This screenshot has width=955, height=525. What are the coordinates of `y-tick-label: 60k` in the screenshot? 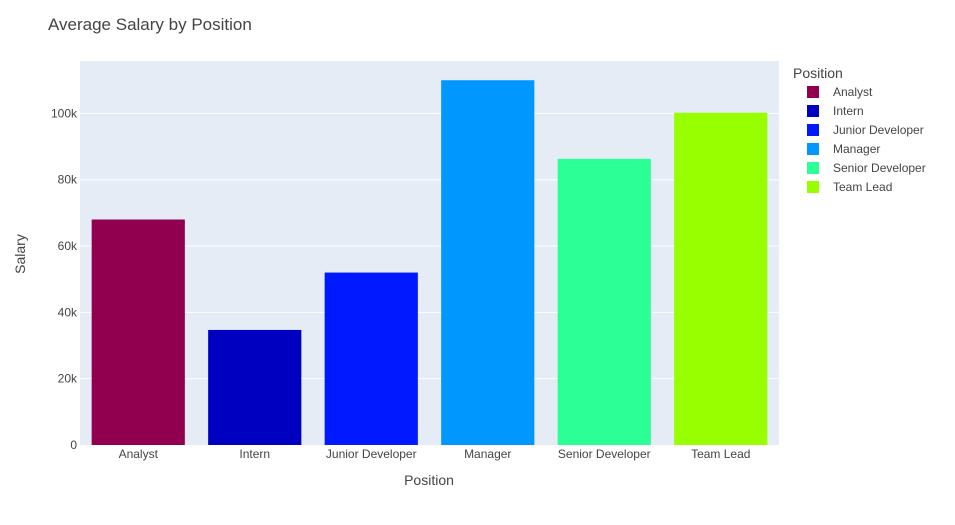 It's located at (68, 246).